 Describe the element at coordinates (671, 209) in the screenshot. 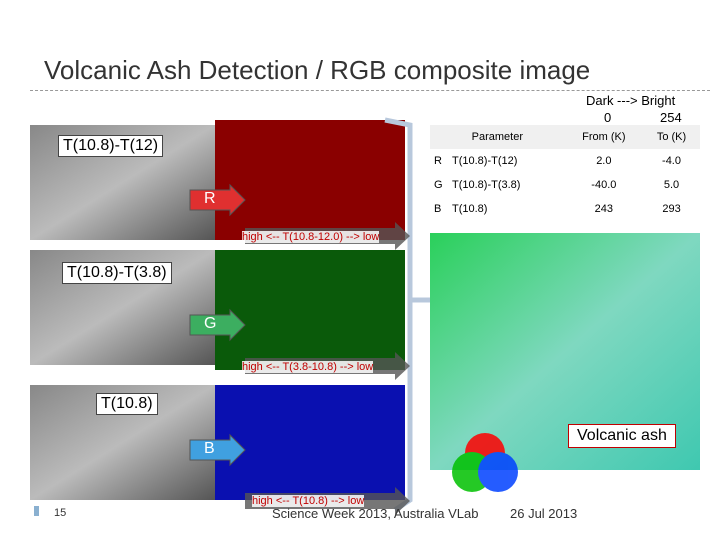

I see `table-cell: 293` at that location.